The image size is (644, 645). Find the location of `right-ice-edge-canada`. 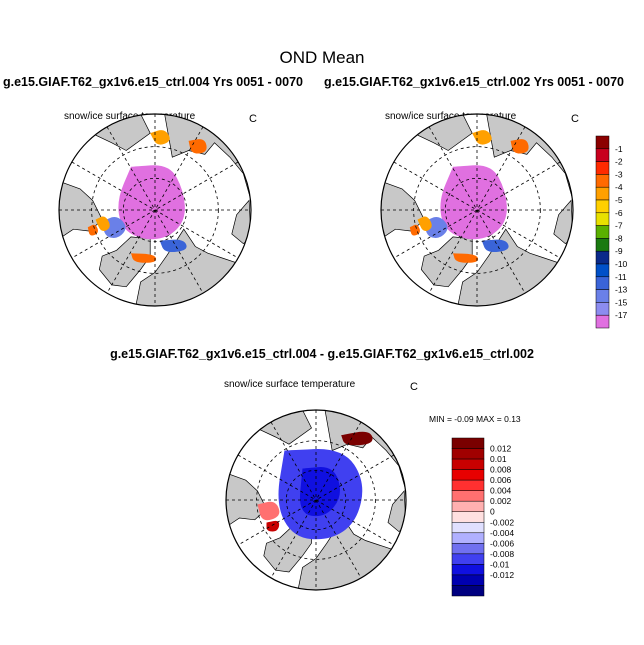

right-ice-edge-canada is located at coordinates (495, 246).